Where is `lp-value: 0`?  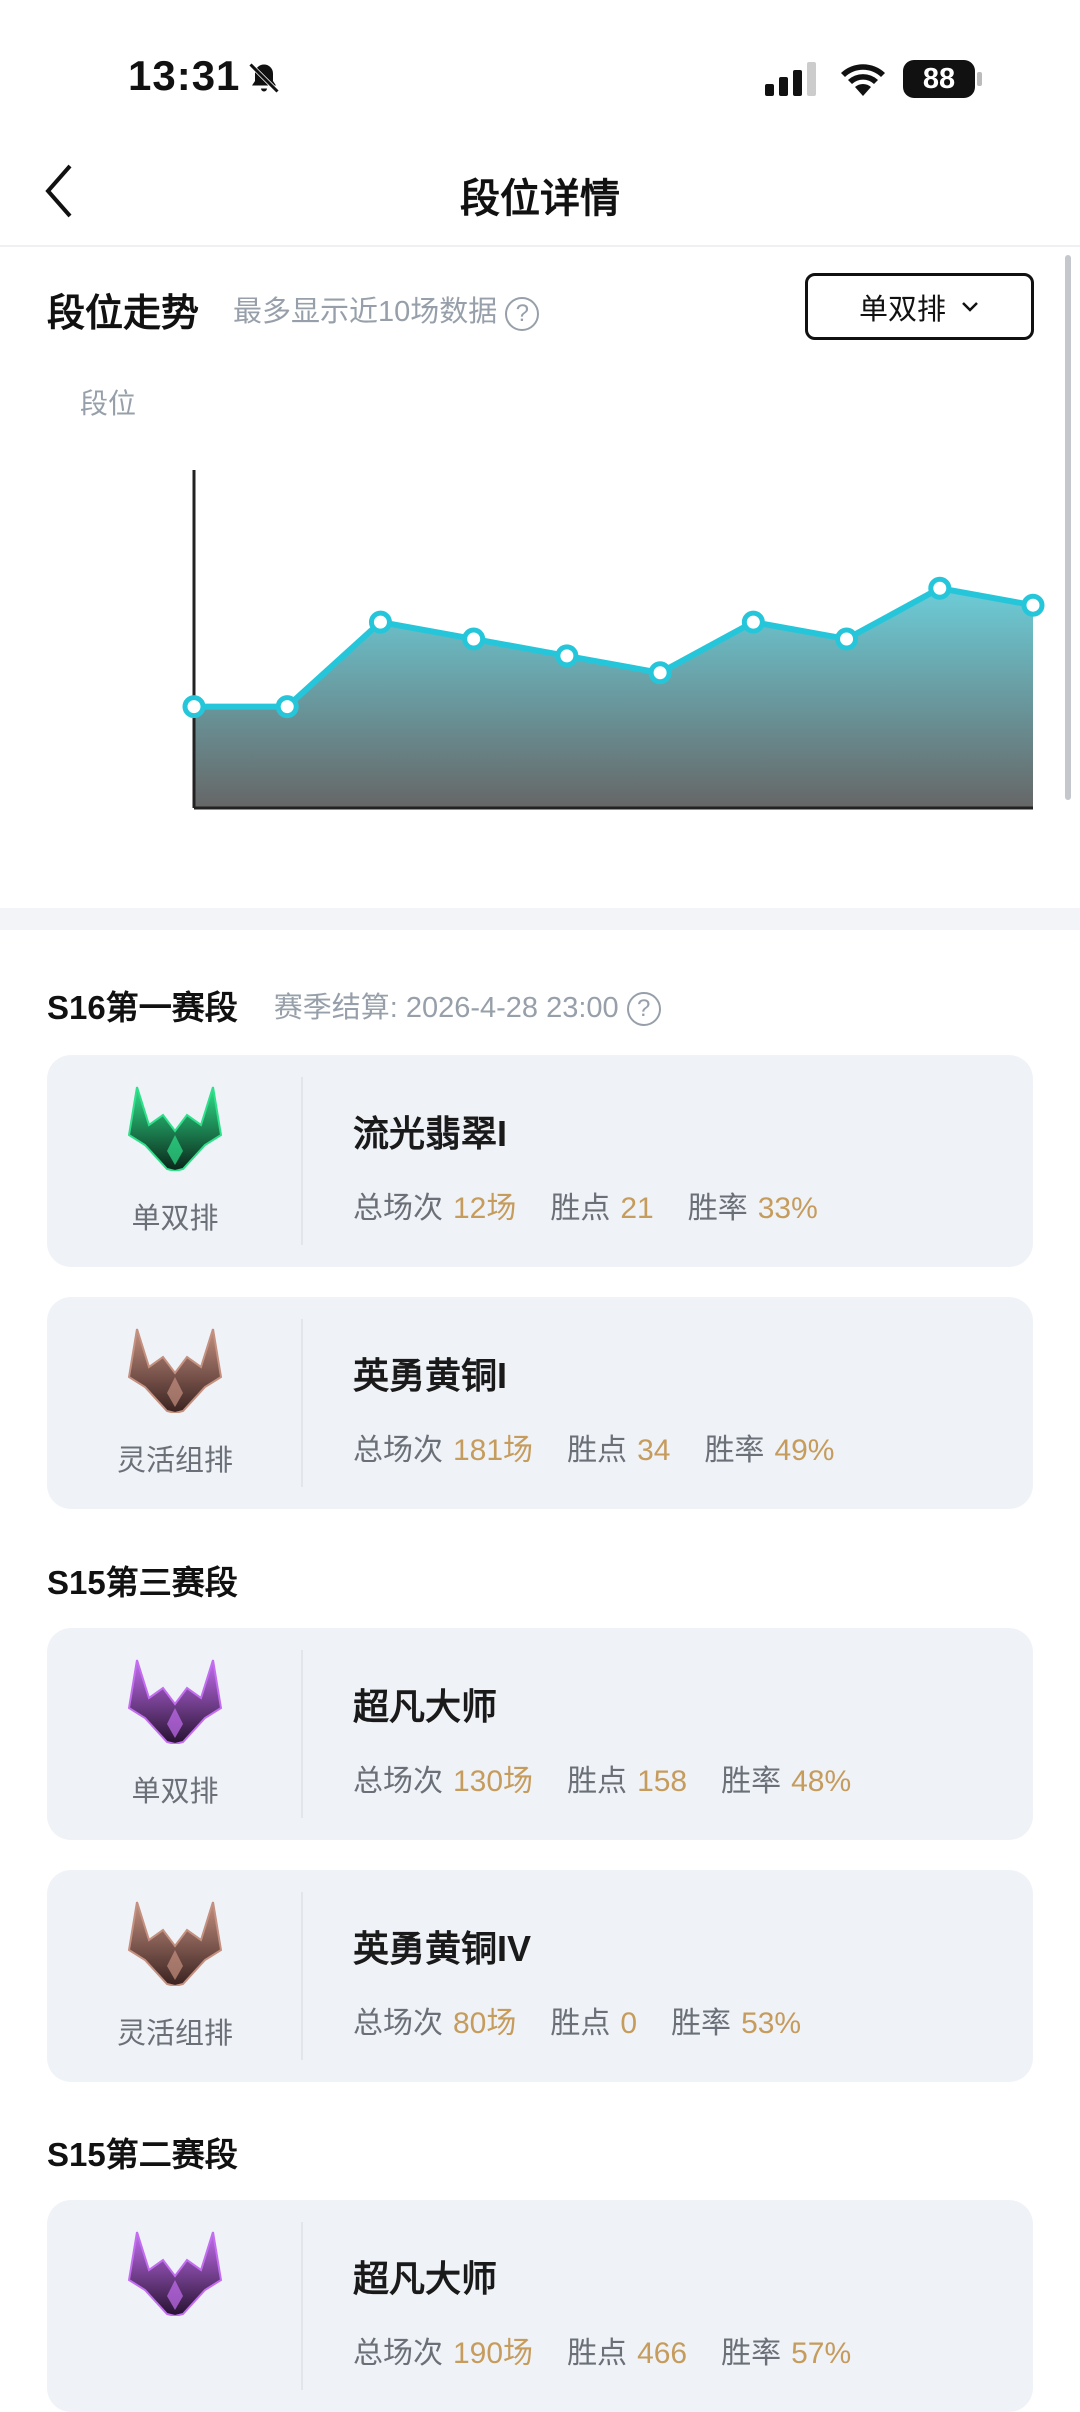 lp-value: 0 is located at coordinates (629, 2023).